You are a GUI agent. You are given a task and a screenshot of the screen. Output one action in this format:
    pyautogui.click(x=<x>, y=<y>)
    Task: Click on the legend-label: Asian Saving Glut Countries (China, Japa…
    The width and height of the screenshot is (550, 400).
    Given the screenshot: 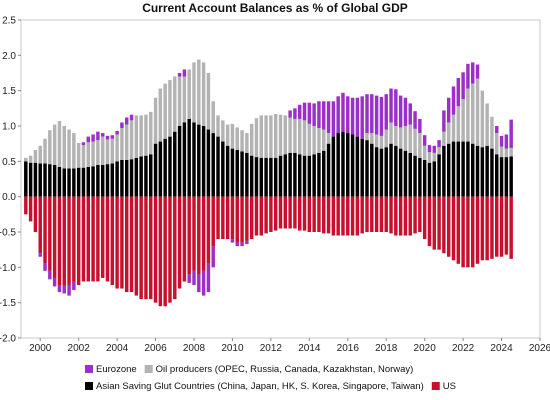 What is the action you would take?
    pyautogui.click(x=260, y=386)
    